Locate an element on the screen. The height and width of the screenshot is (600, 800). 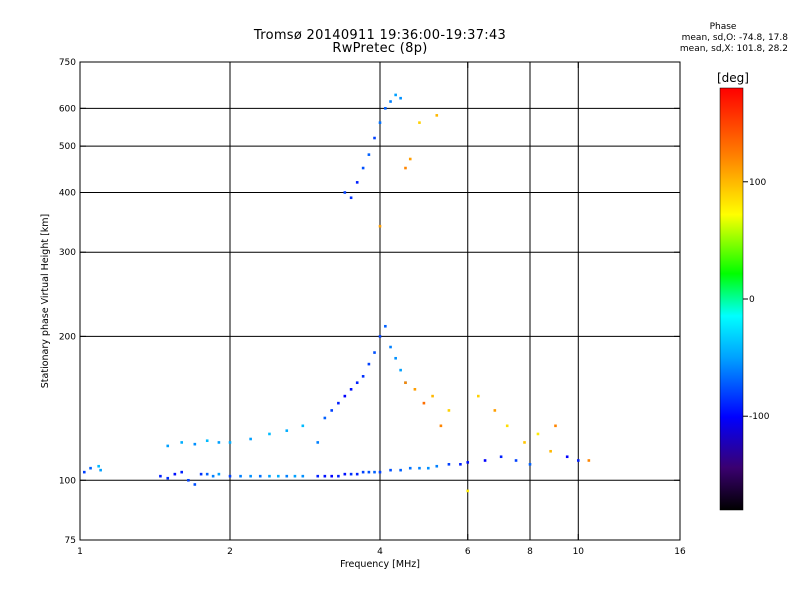
colorbar is located at coordinates (731, 299).